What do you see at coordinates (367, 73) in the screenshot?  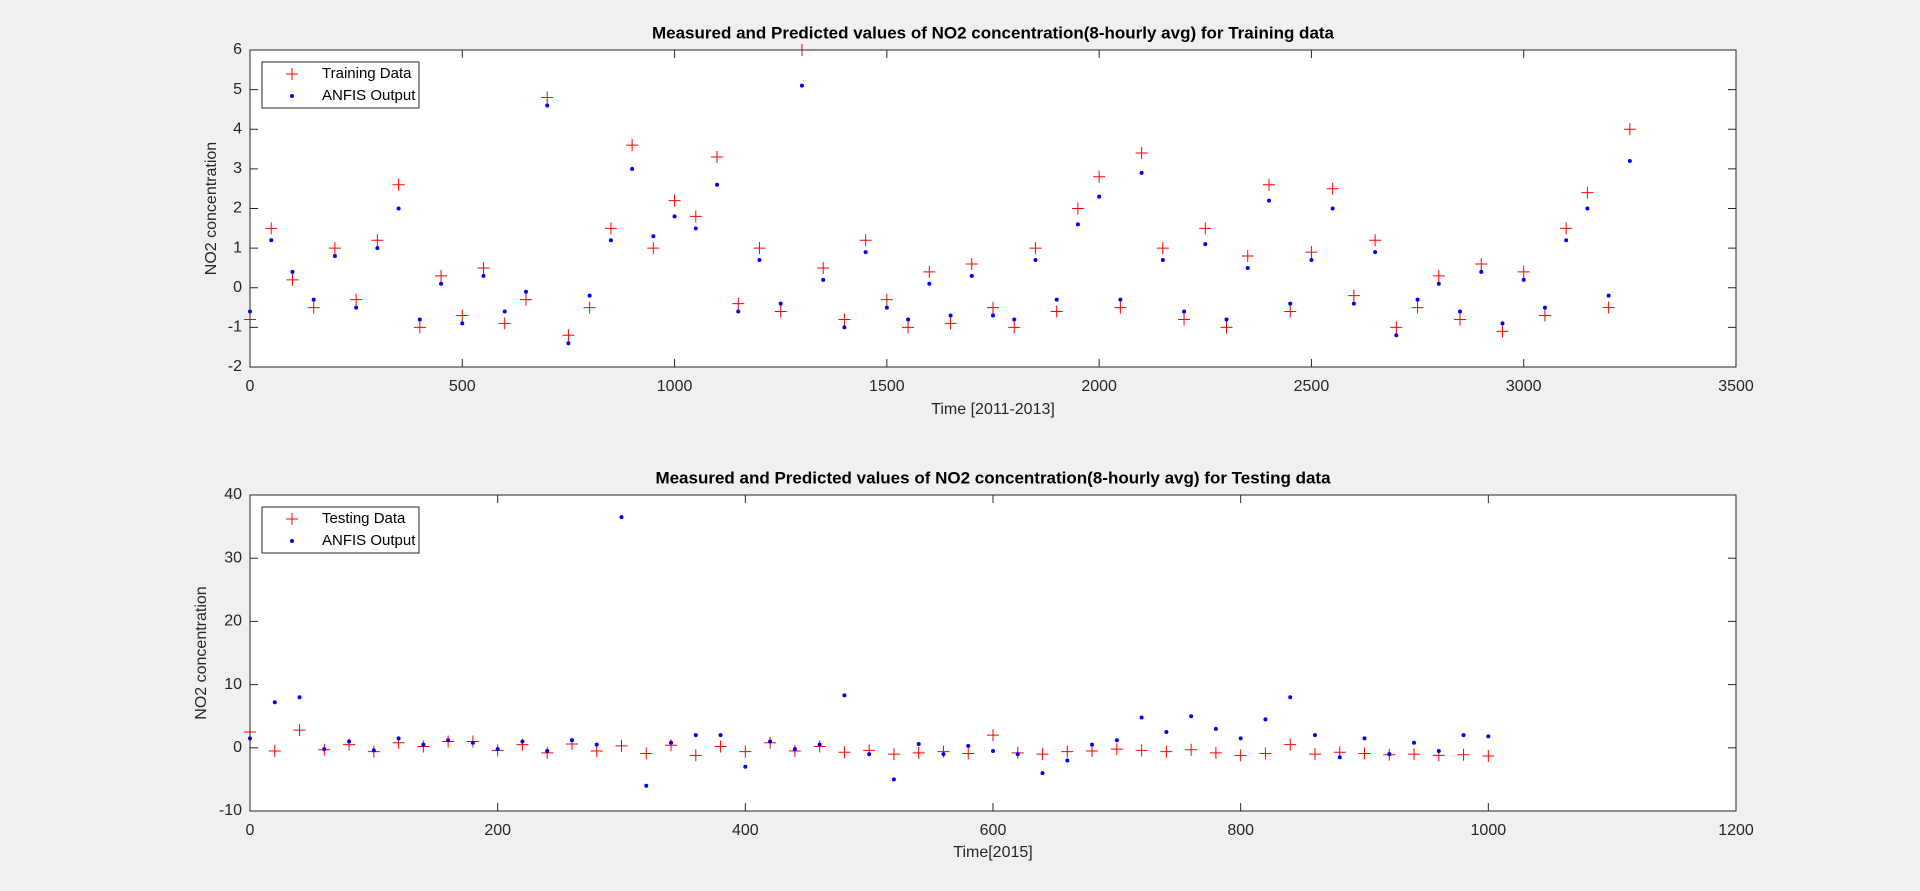 I see `legend-label: Training Data` at bounding box center [367, 73].